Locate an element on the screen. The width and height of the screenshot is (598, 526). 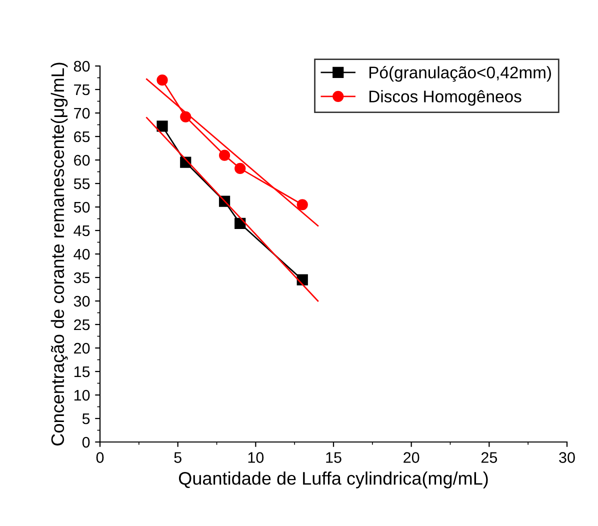
y-tick-label: 15 is located at coordinates (82, 372).